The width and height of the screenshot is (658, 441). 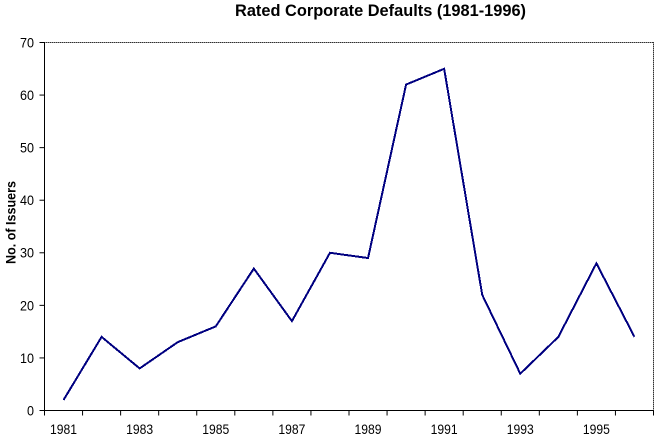 What do you see at coordinates (30, 410) in the screenshot?
I see `svg-text: 0` at bounding box center [30, 410].